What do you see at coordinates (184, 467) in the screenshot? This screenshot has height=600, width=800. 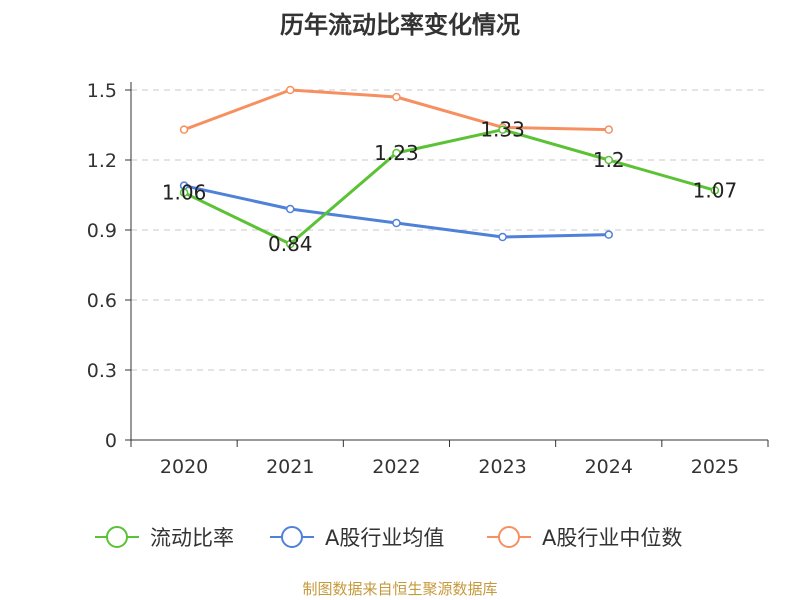 I see `x-tick-label: 2020` at bounding box center [184, 467].